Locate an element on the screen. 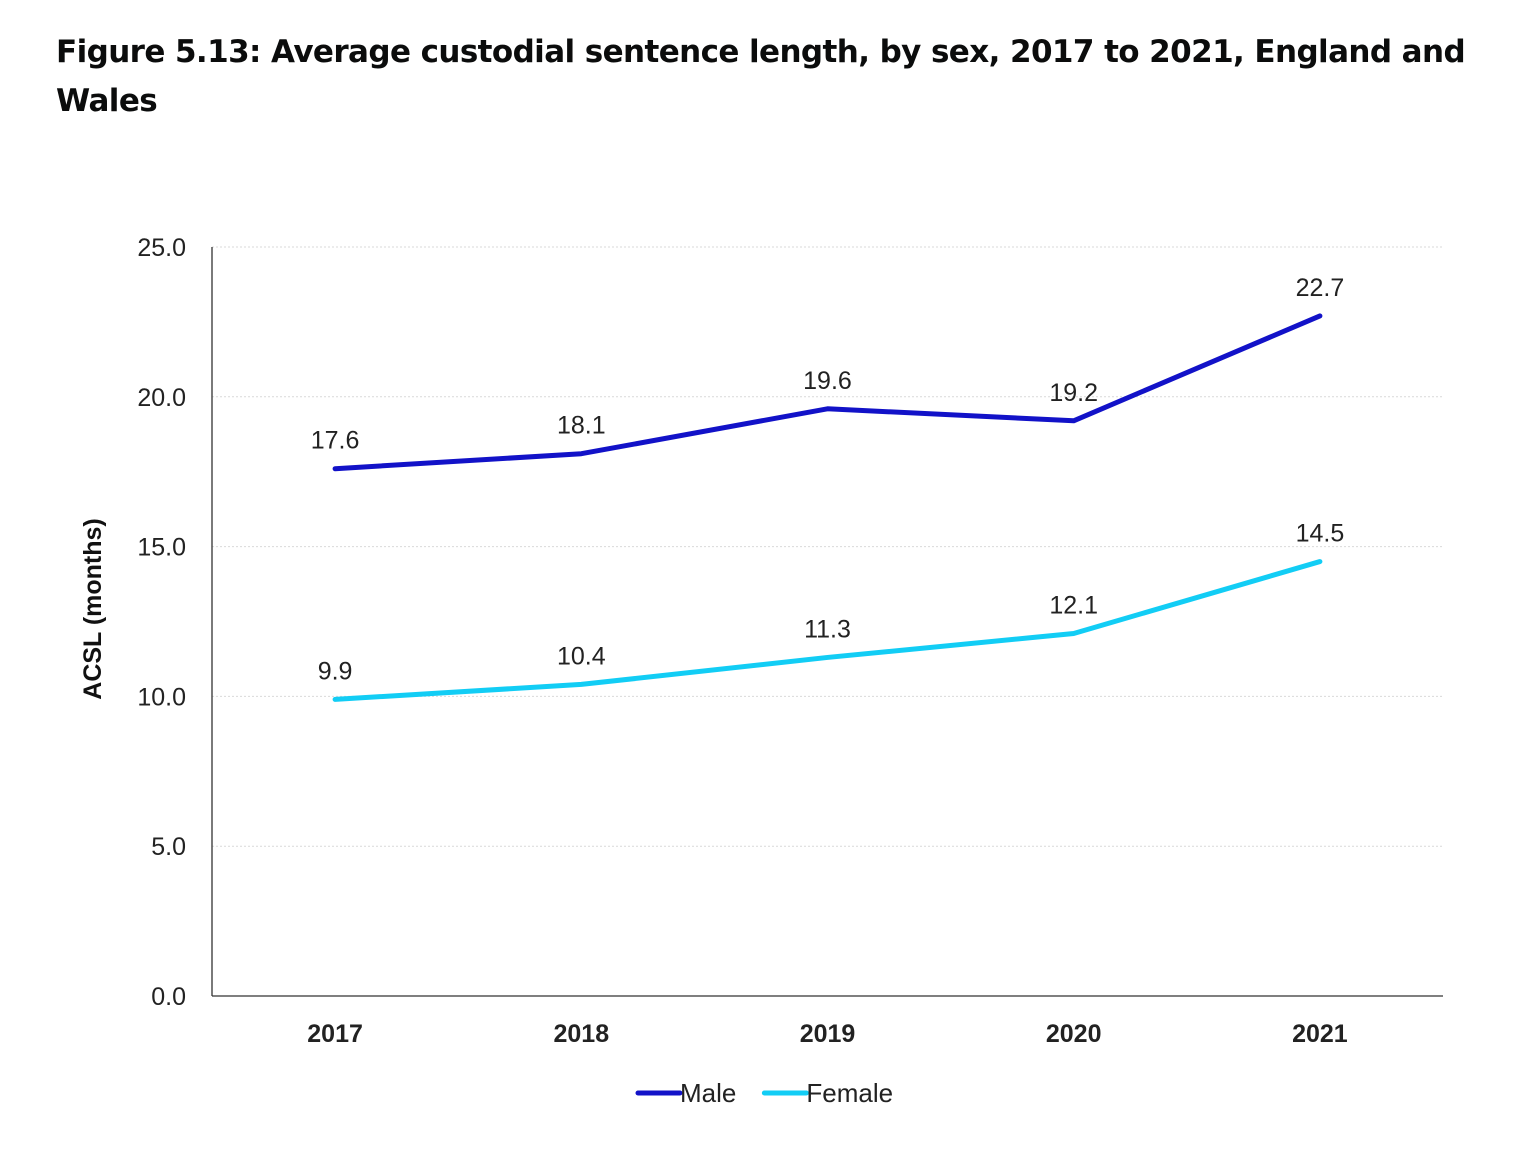 Image resolution: width=1520 pixels, height=1174 pixels. y-tick-label: 15.0 is located at coordinates (161, 548).